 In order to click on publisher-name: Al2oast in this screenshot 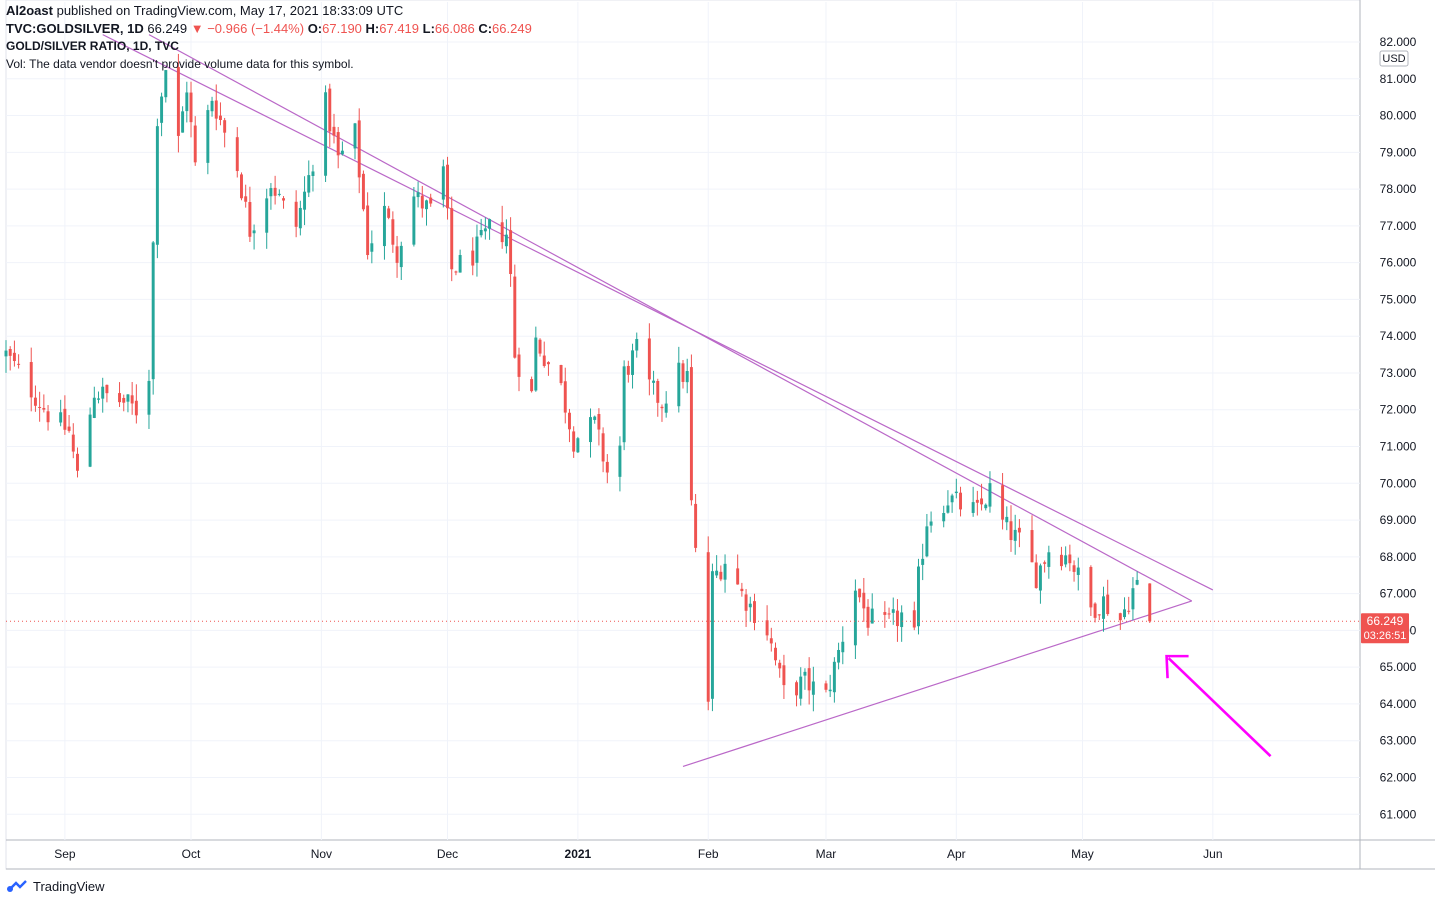, I will do `click(29, 10)`.